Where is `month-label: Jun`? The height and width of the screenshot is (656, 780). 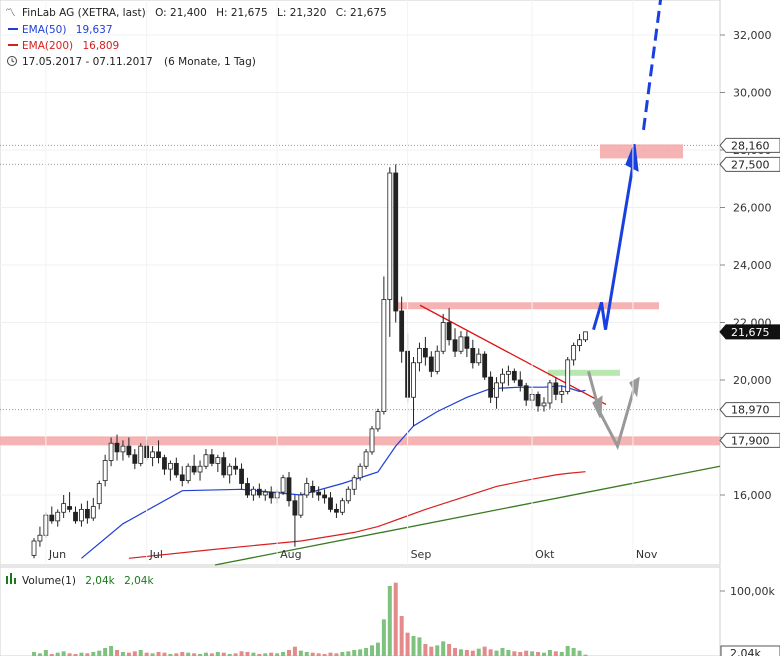
month-label: Jun is located at coordinates (57, 554).